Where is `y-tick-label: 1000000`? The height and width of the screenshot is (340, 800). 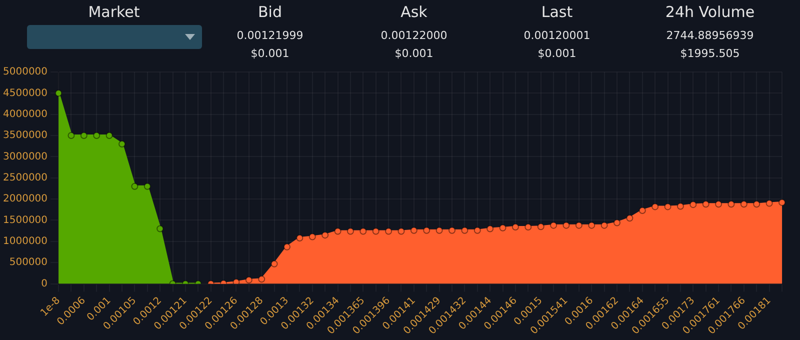 y-tick-label: 1000000 is located at coordinates (25, 242).